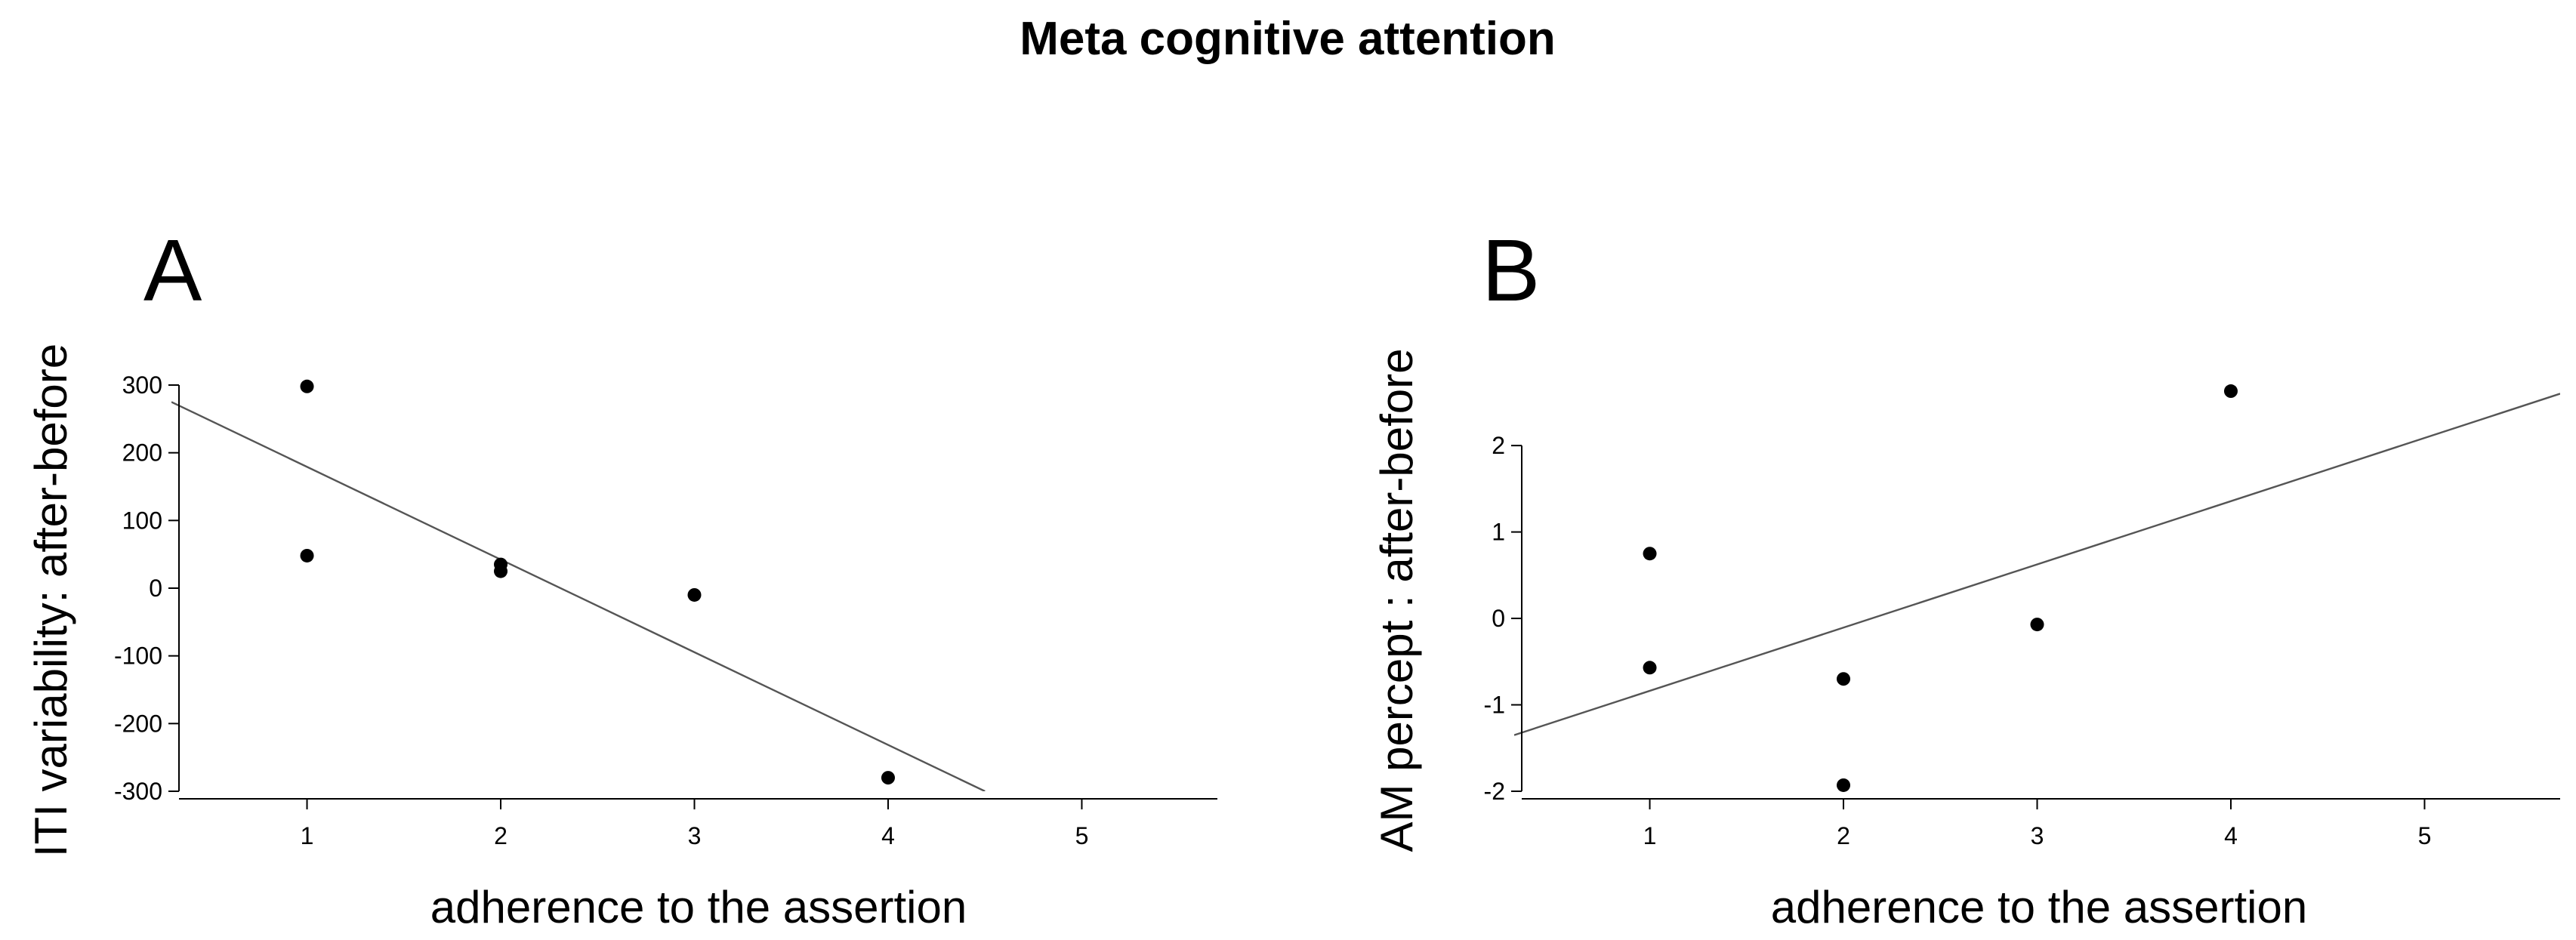  I want to click on panel-a-x-tick-label: 1, so click(307, 835).